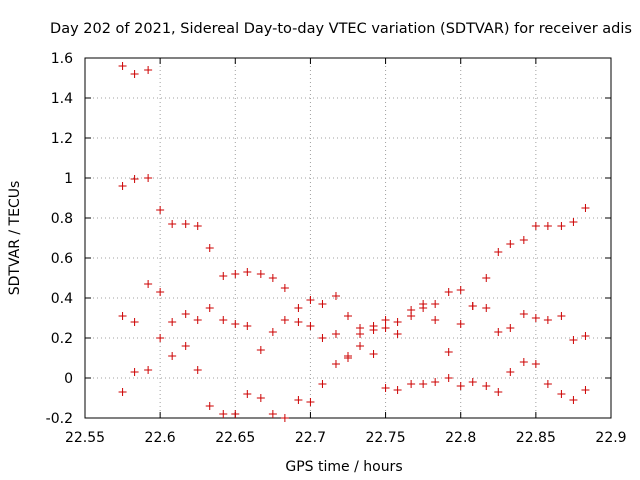 The height and width of the screenshot is (480, 640). What do you see at coordinates (85, 438) in the screenshot?
I see `x-tick-label: 22.55` at bounding box center [85, 438].